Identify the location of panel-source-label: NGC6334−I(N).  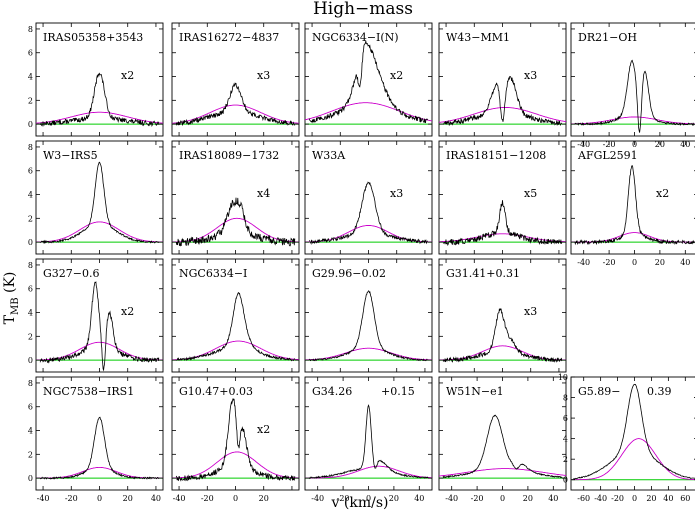
(355, 37).